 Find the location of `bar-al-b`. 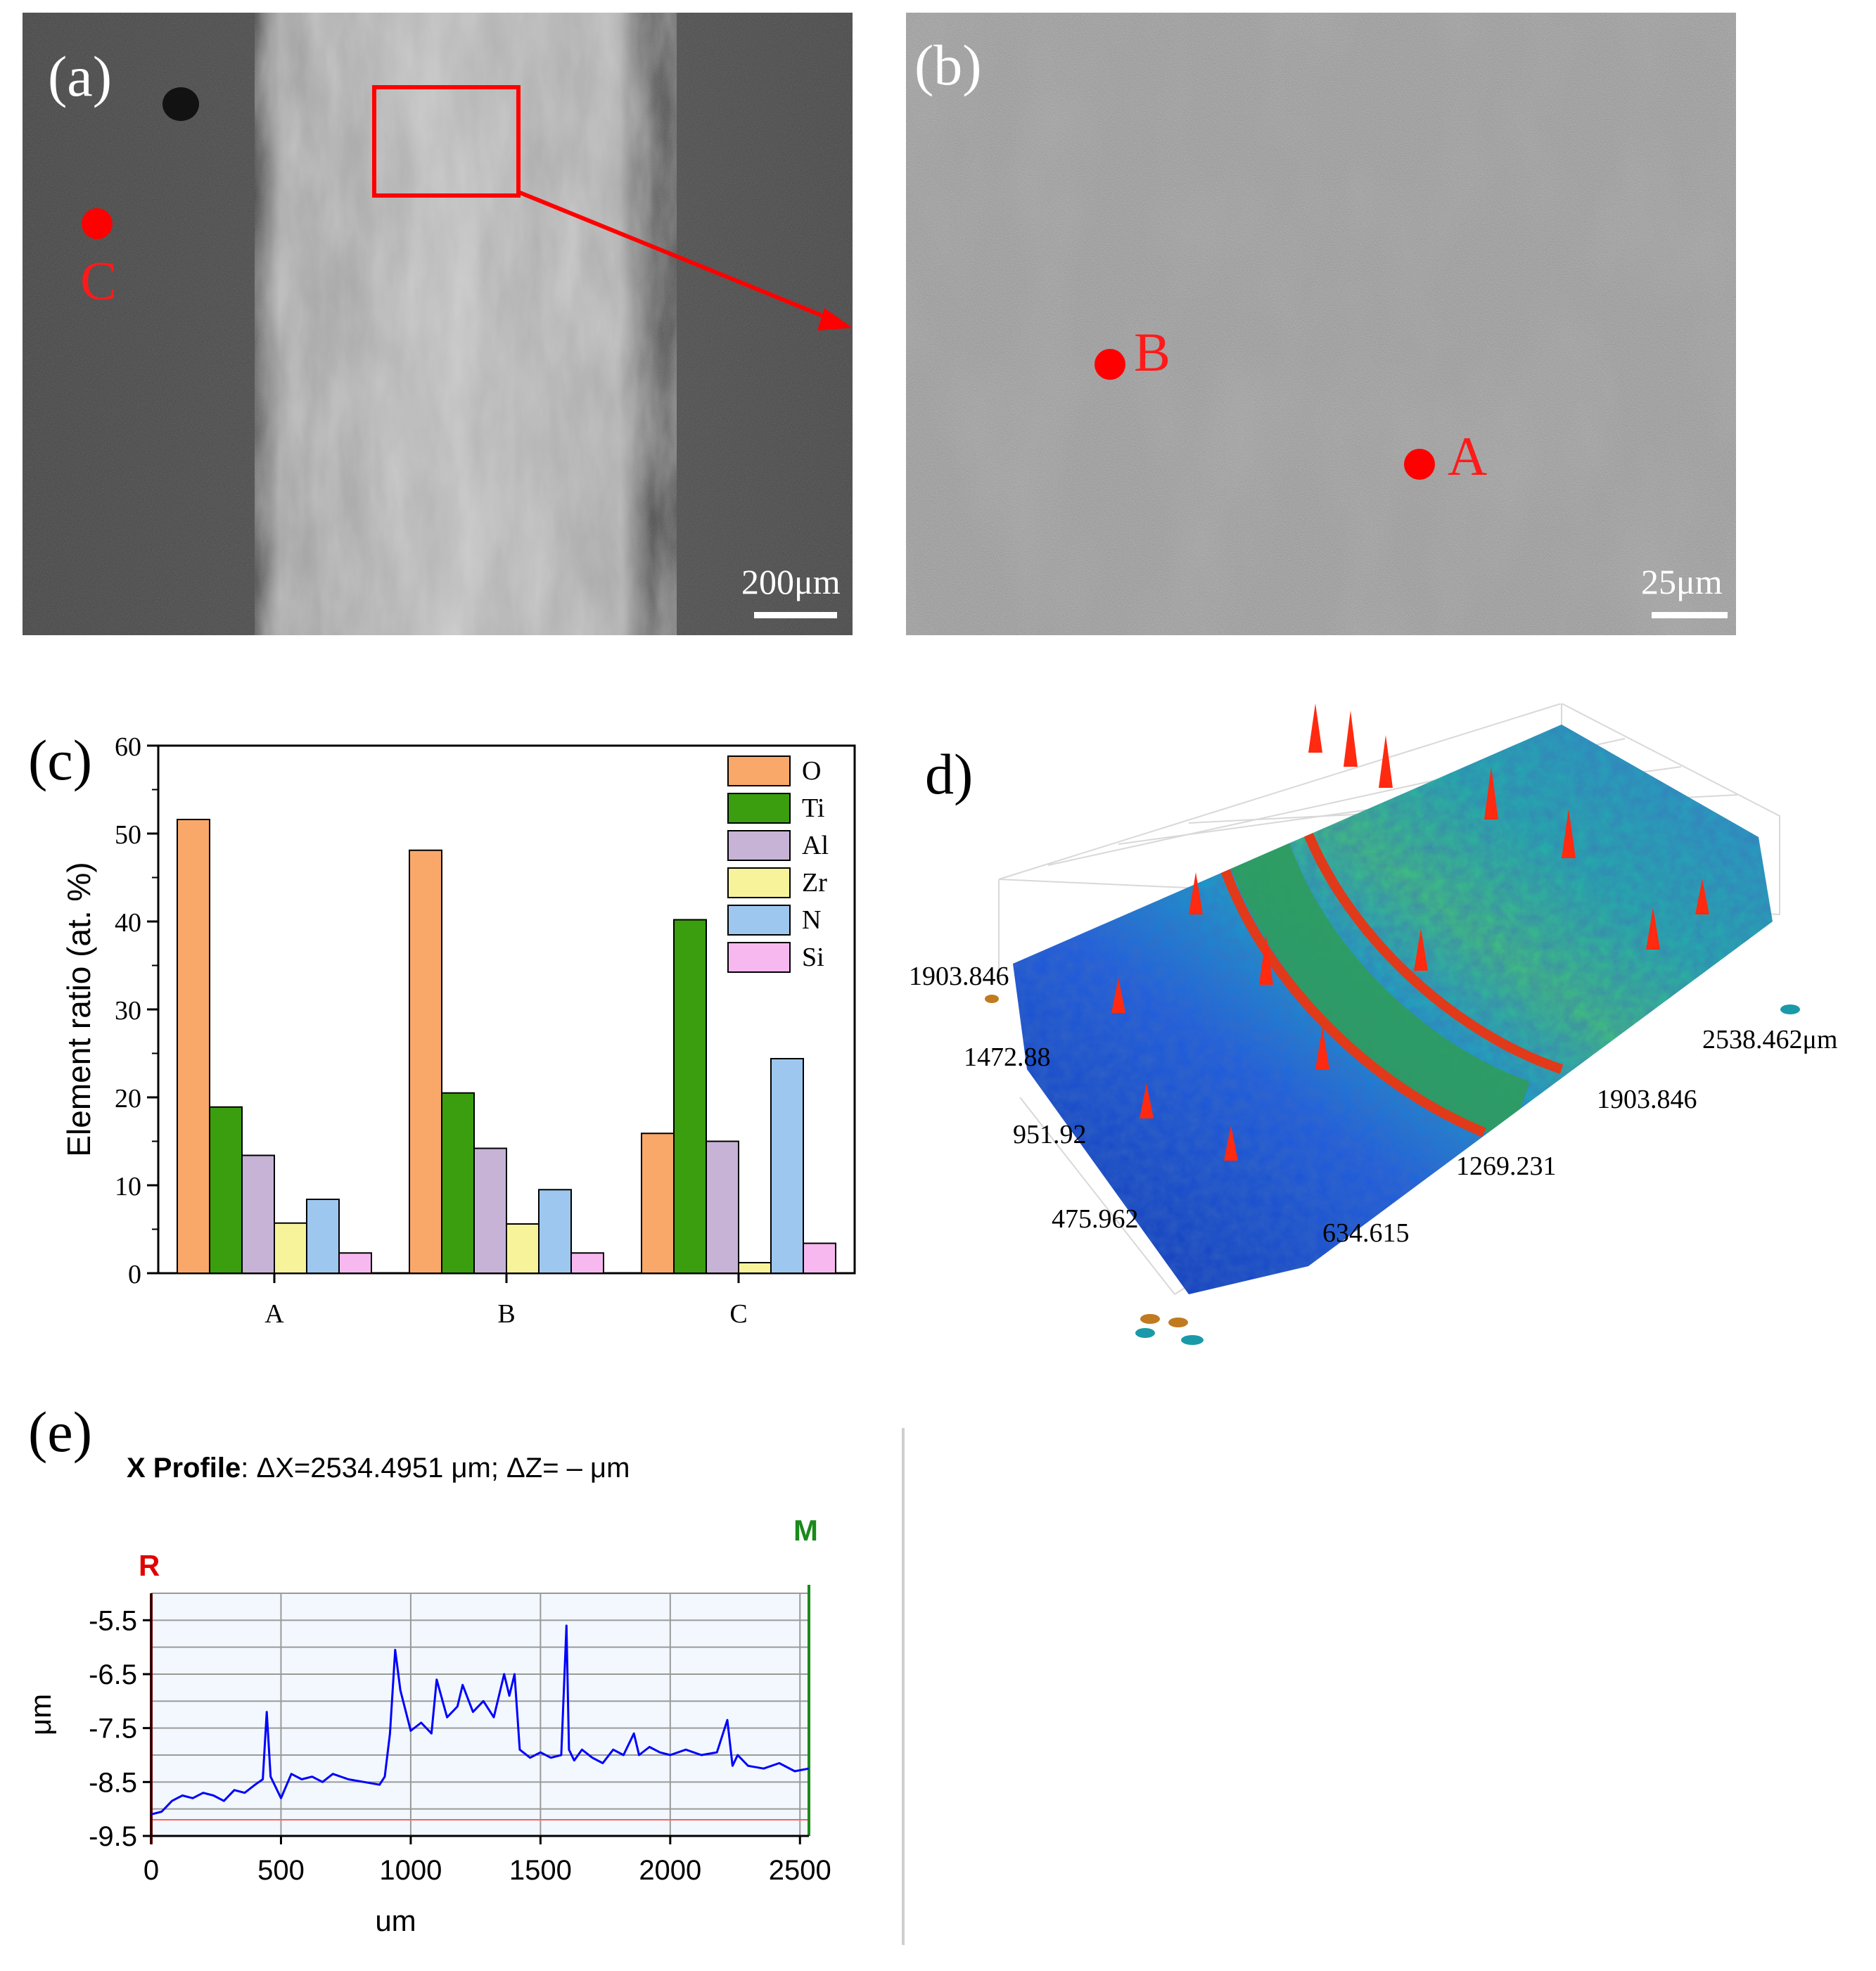

bar-al-b is located at coordinates (490, 1210).